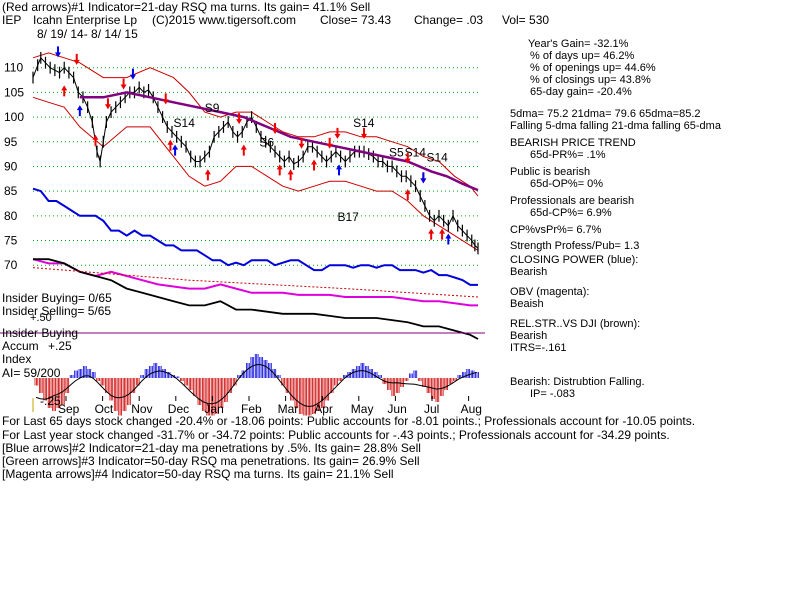  What do you see at coordinates (41, 318) in the screenshot?
I see `plus50-label: +.50` at bounding box center [41, 318].